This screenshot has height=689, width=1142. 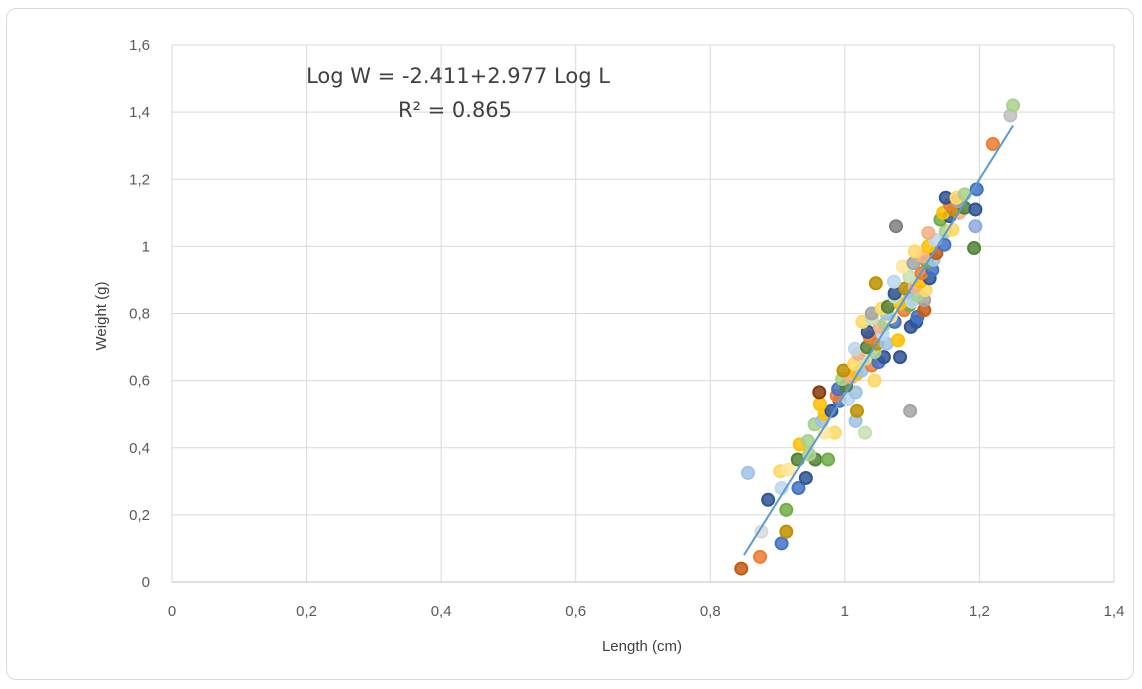 I want to click on y-tick-label: 1, so click(x=146, y=246).